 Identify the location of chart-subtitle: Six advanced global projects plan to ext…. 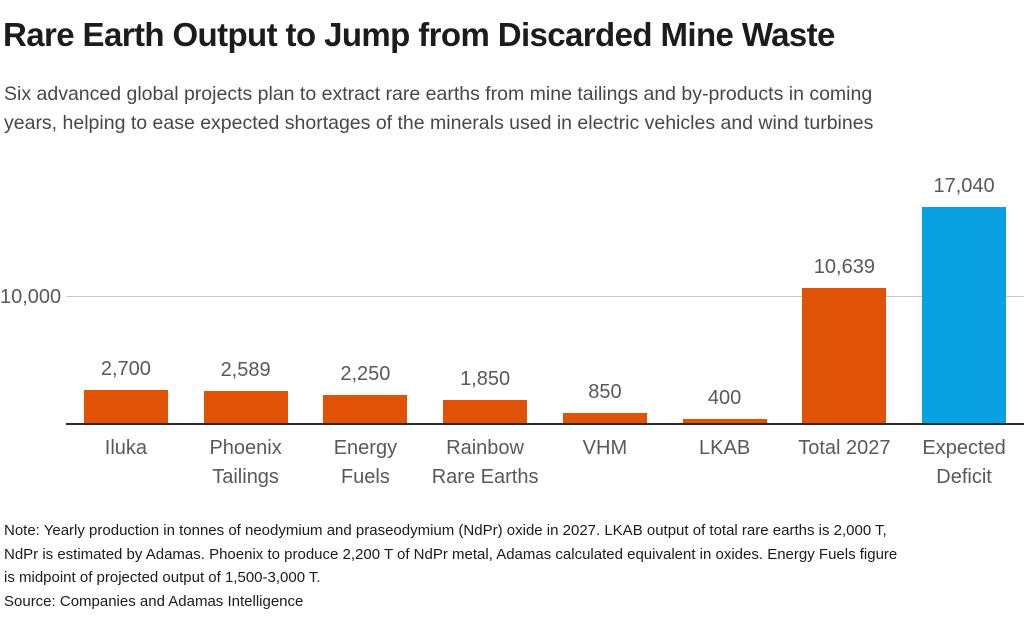
(512, 109).